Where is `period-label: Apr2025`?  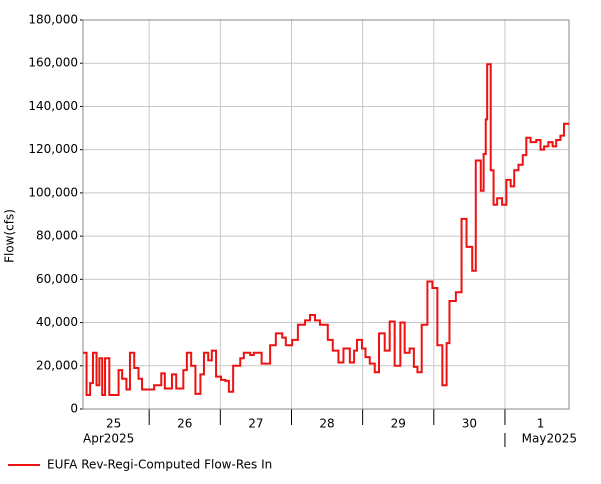
period-label: Apr2025 is located at coordinates (108, 439).